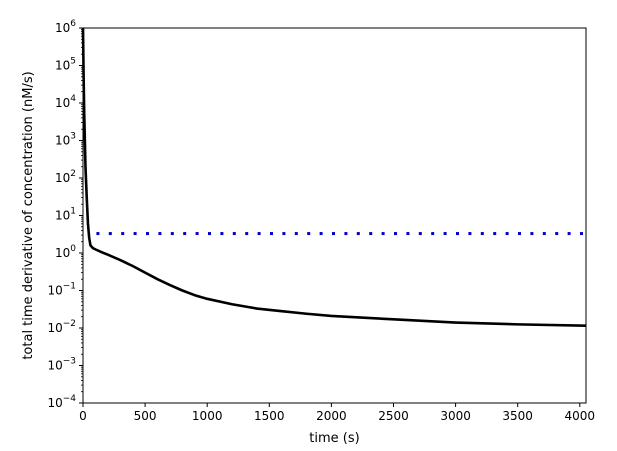 The width and height of the screenshot is (617, 451). I want to click on x-tick-label: 2500, so click(393, 416).